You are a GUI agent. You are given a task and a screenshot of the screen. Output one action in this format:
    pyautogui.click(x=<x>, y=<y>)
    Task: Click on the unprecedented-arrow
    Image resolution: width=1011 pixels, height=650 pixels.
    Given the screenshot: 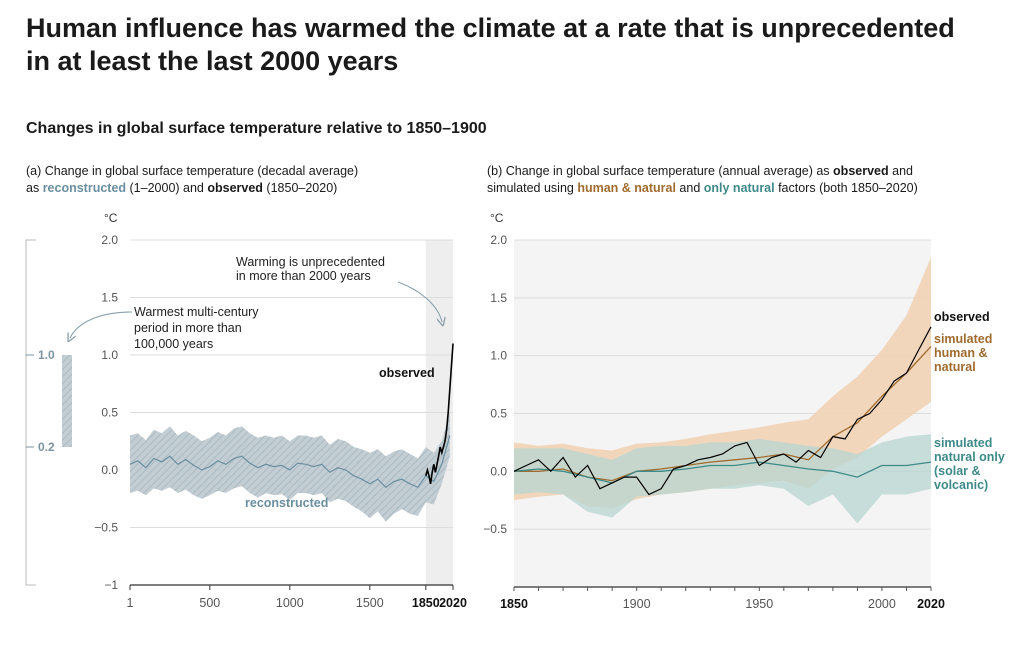 What is the action you would take?
    pyautogui.click(x=419, y=301)
    